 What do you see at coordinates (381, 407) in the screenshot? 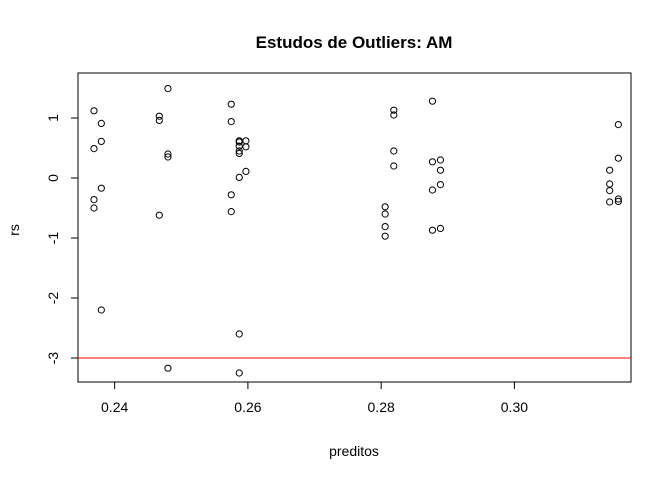
I see `x-tick-label: 0.28` at bounding box center [381, 407].